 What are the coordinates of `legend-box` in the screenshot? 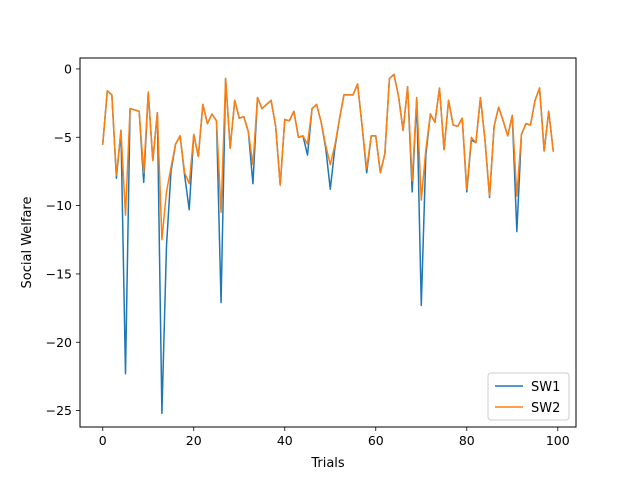 It's located at (528, 396).